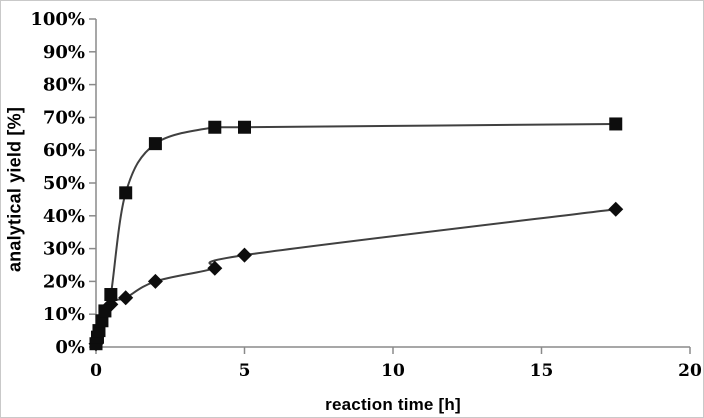 This screenshot has height=418, width=704. Describe the element at coordinates (14, 189) in the screenshot. I see `y-axis-title: analytical yield [%]` at that location.